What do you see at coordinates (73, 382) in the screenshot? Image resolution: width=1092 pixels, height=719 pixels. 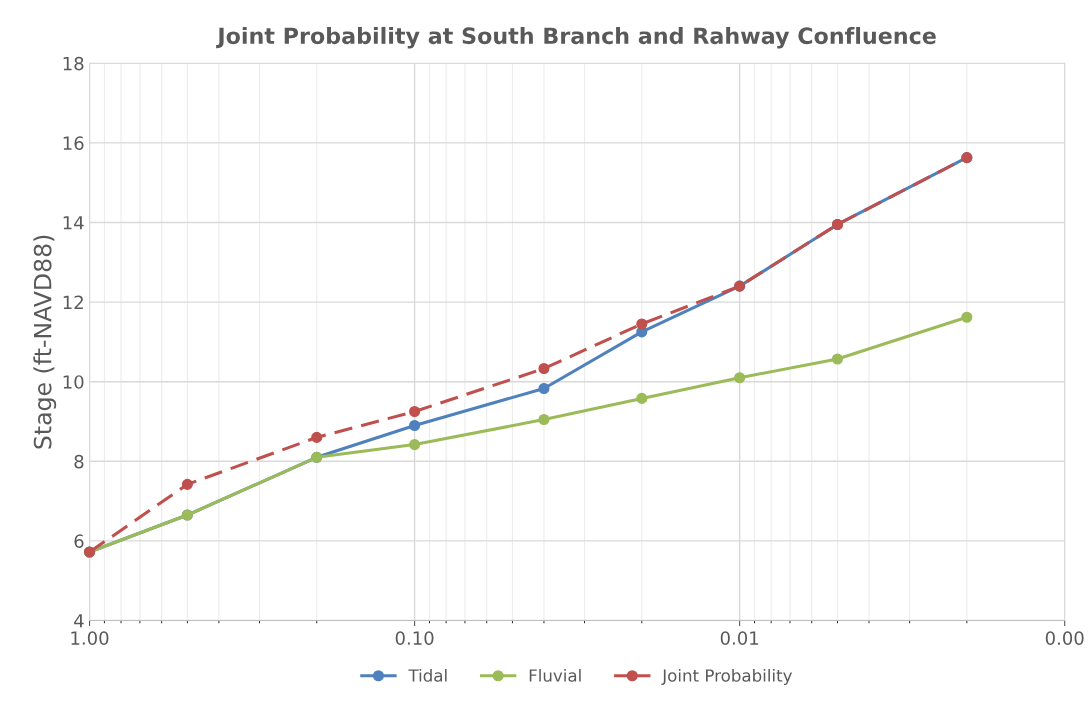 I see `y-tick-label: 10` at bounding box center [73, 382].